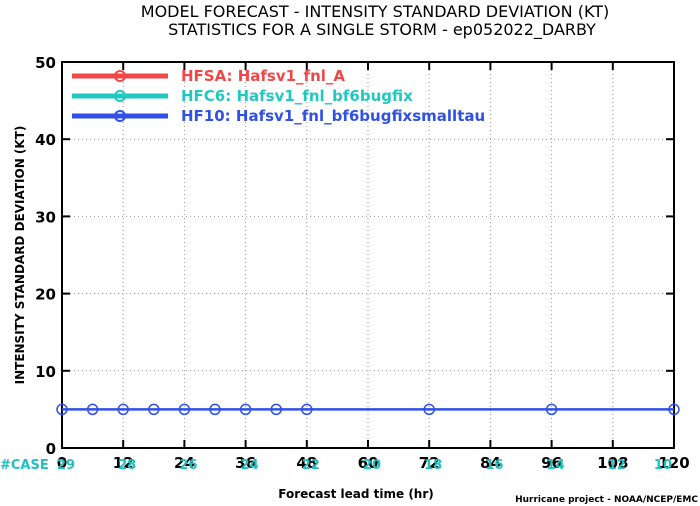  I want to click on x-tick-label: 48, so click(306, 463).